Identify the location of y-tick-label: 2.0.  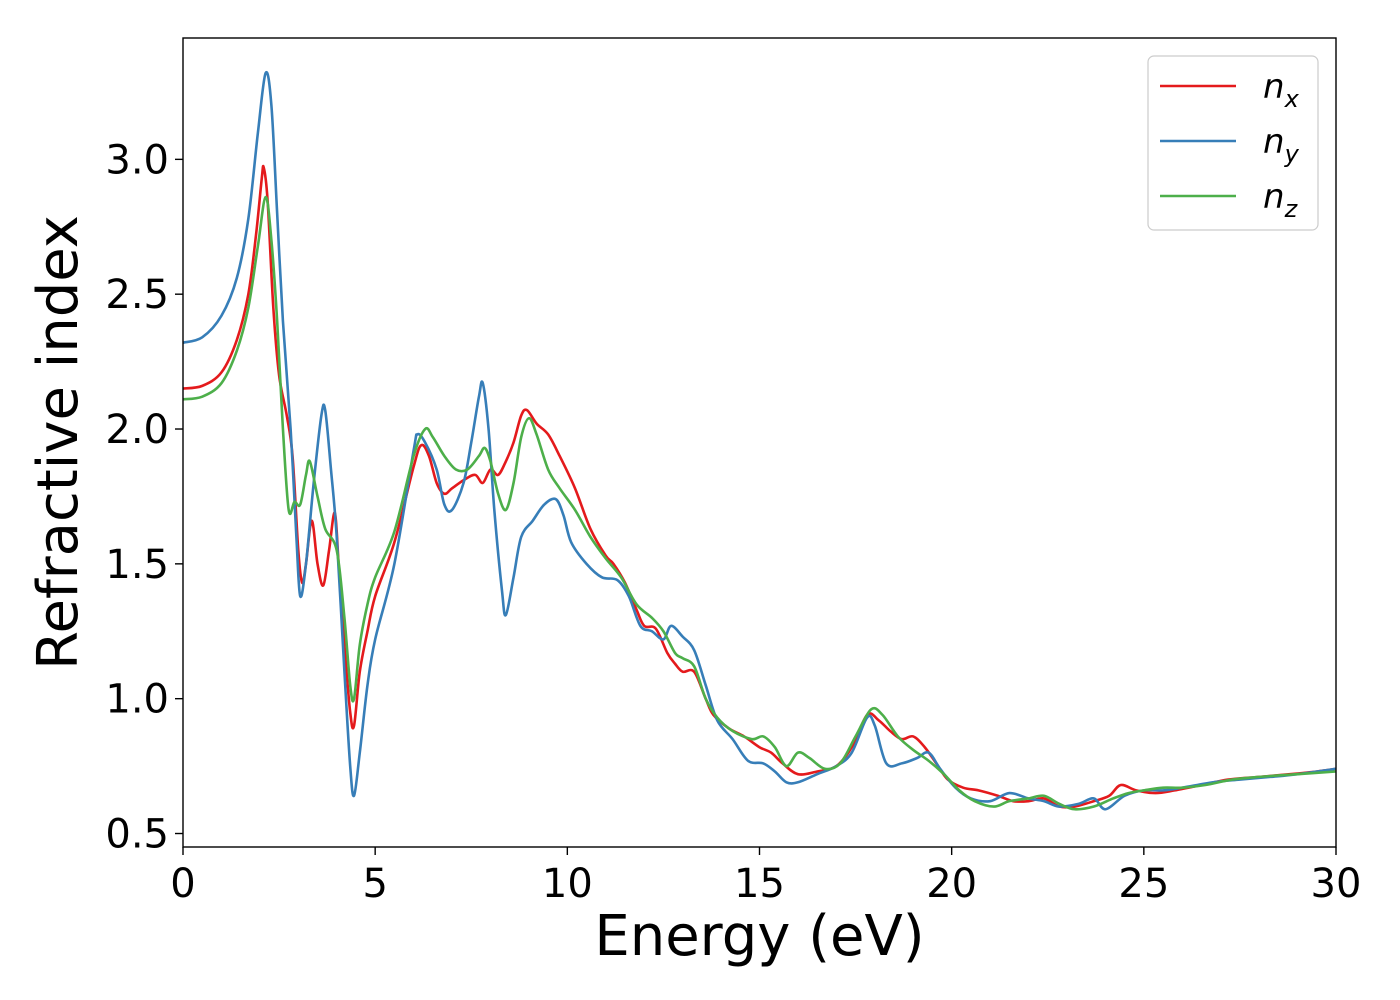
(137, 430).